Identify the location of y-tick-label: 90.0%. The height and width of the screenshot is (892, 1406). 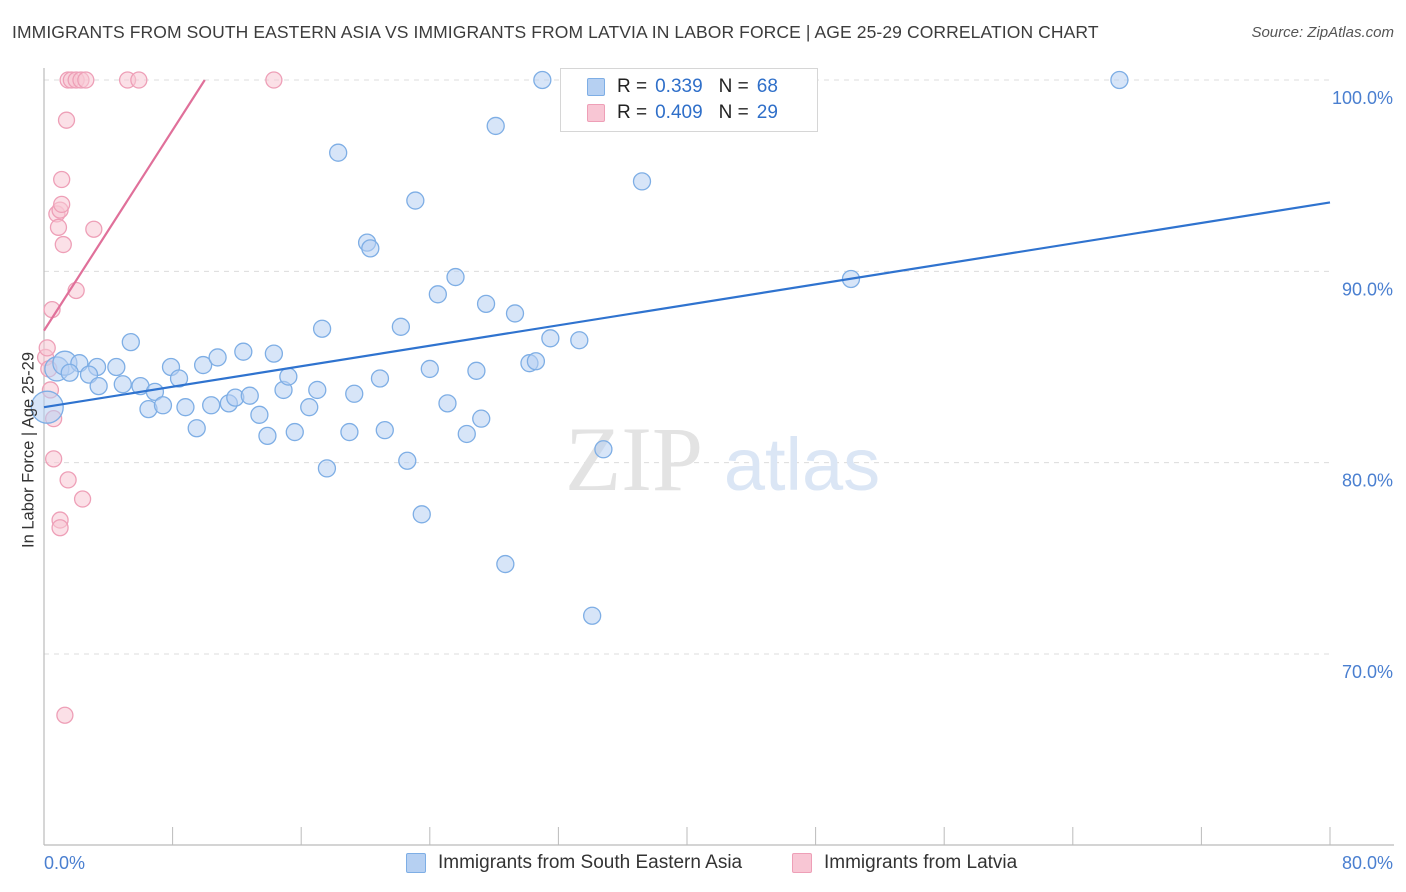
(1367, 289).